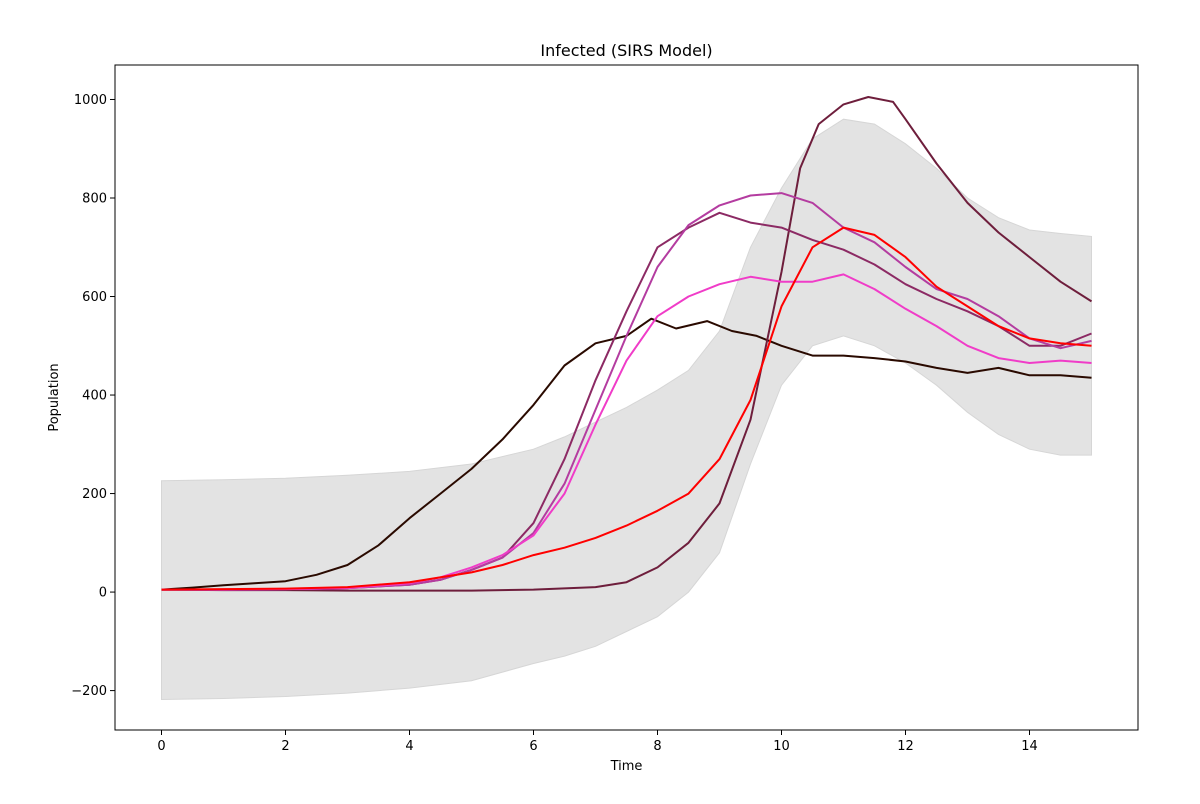  I want to click on chart-title: Infected (SIRS Model), so click(626, 50).